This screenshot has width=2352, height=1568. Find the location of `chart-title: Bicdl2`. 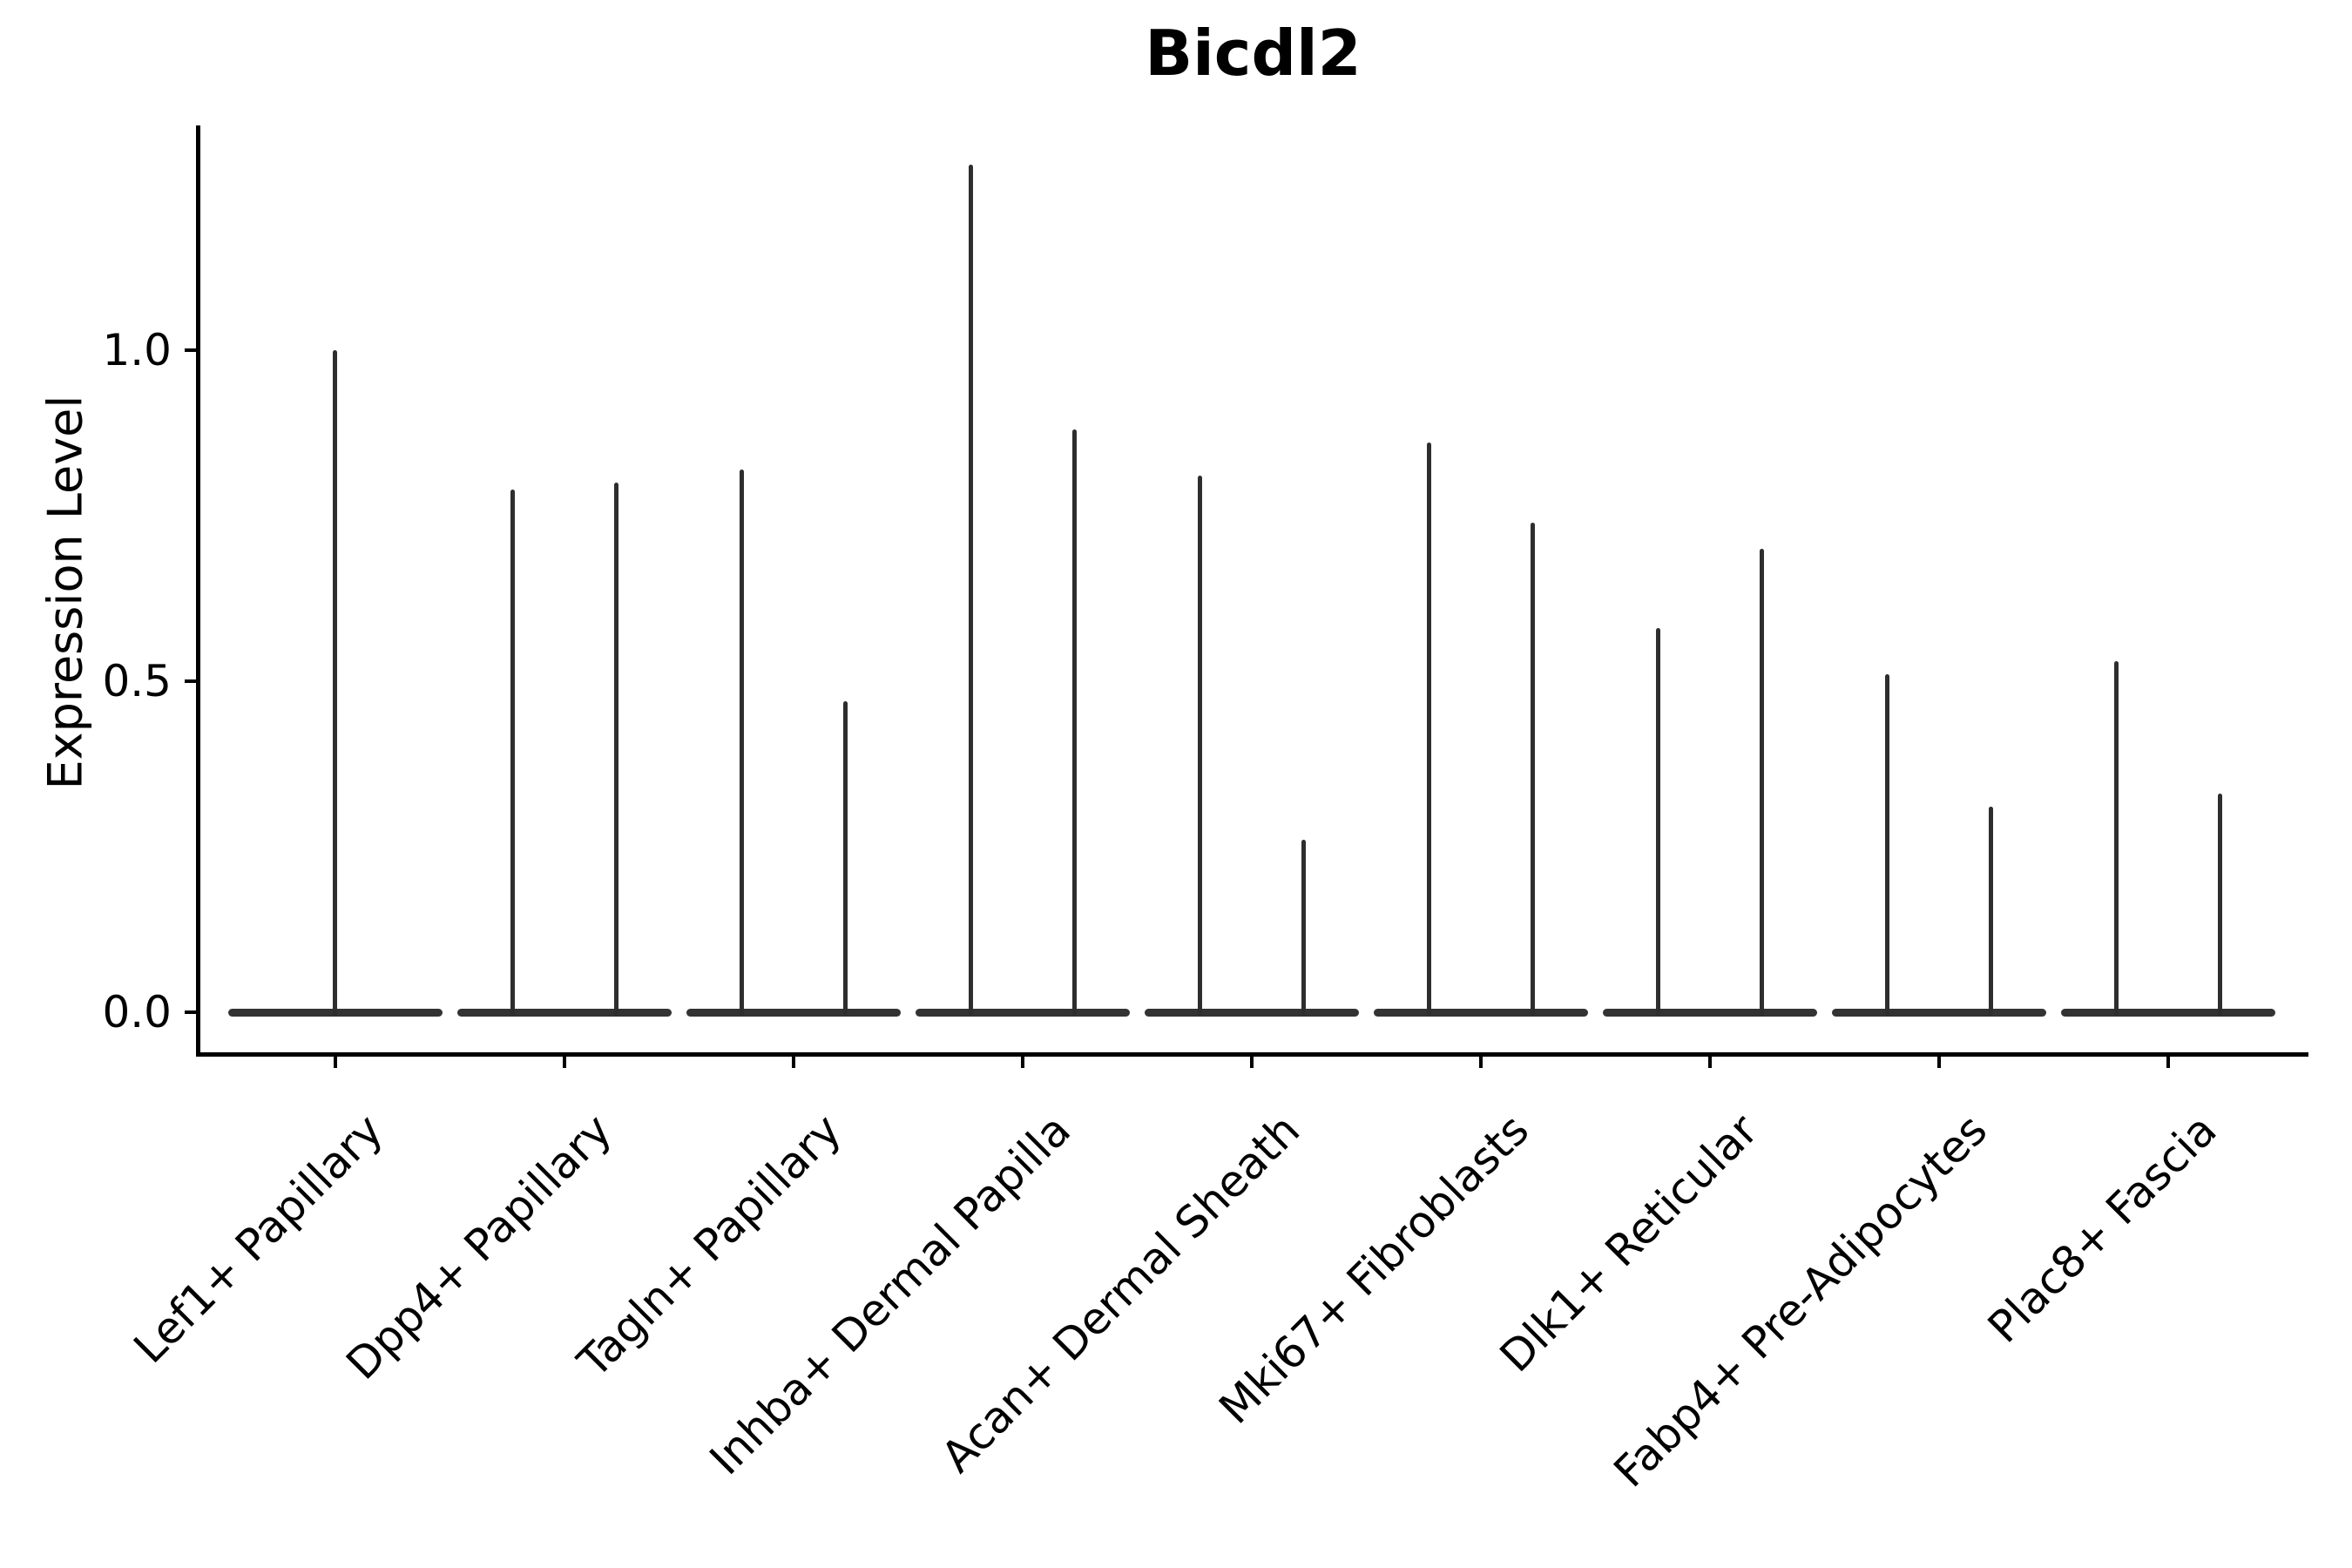

chart-title: Bicdl2 is located at coordinates (1253, 53).